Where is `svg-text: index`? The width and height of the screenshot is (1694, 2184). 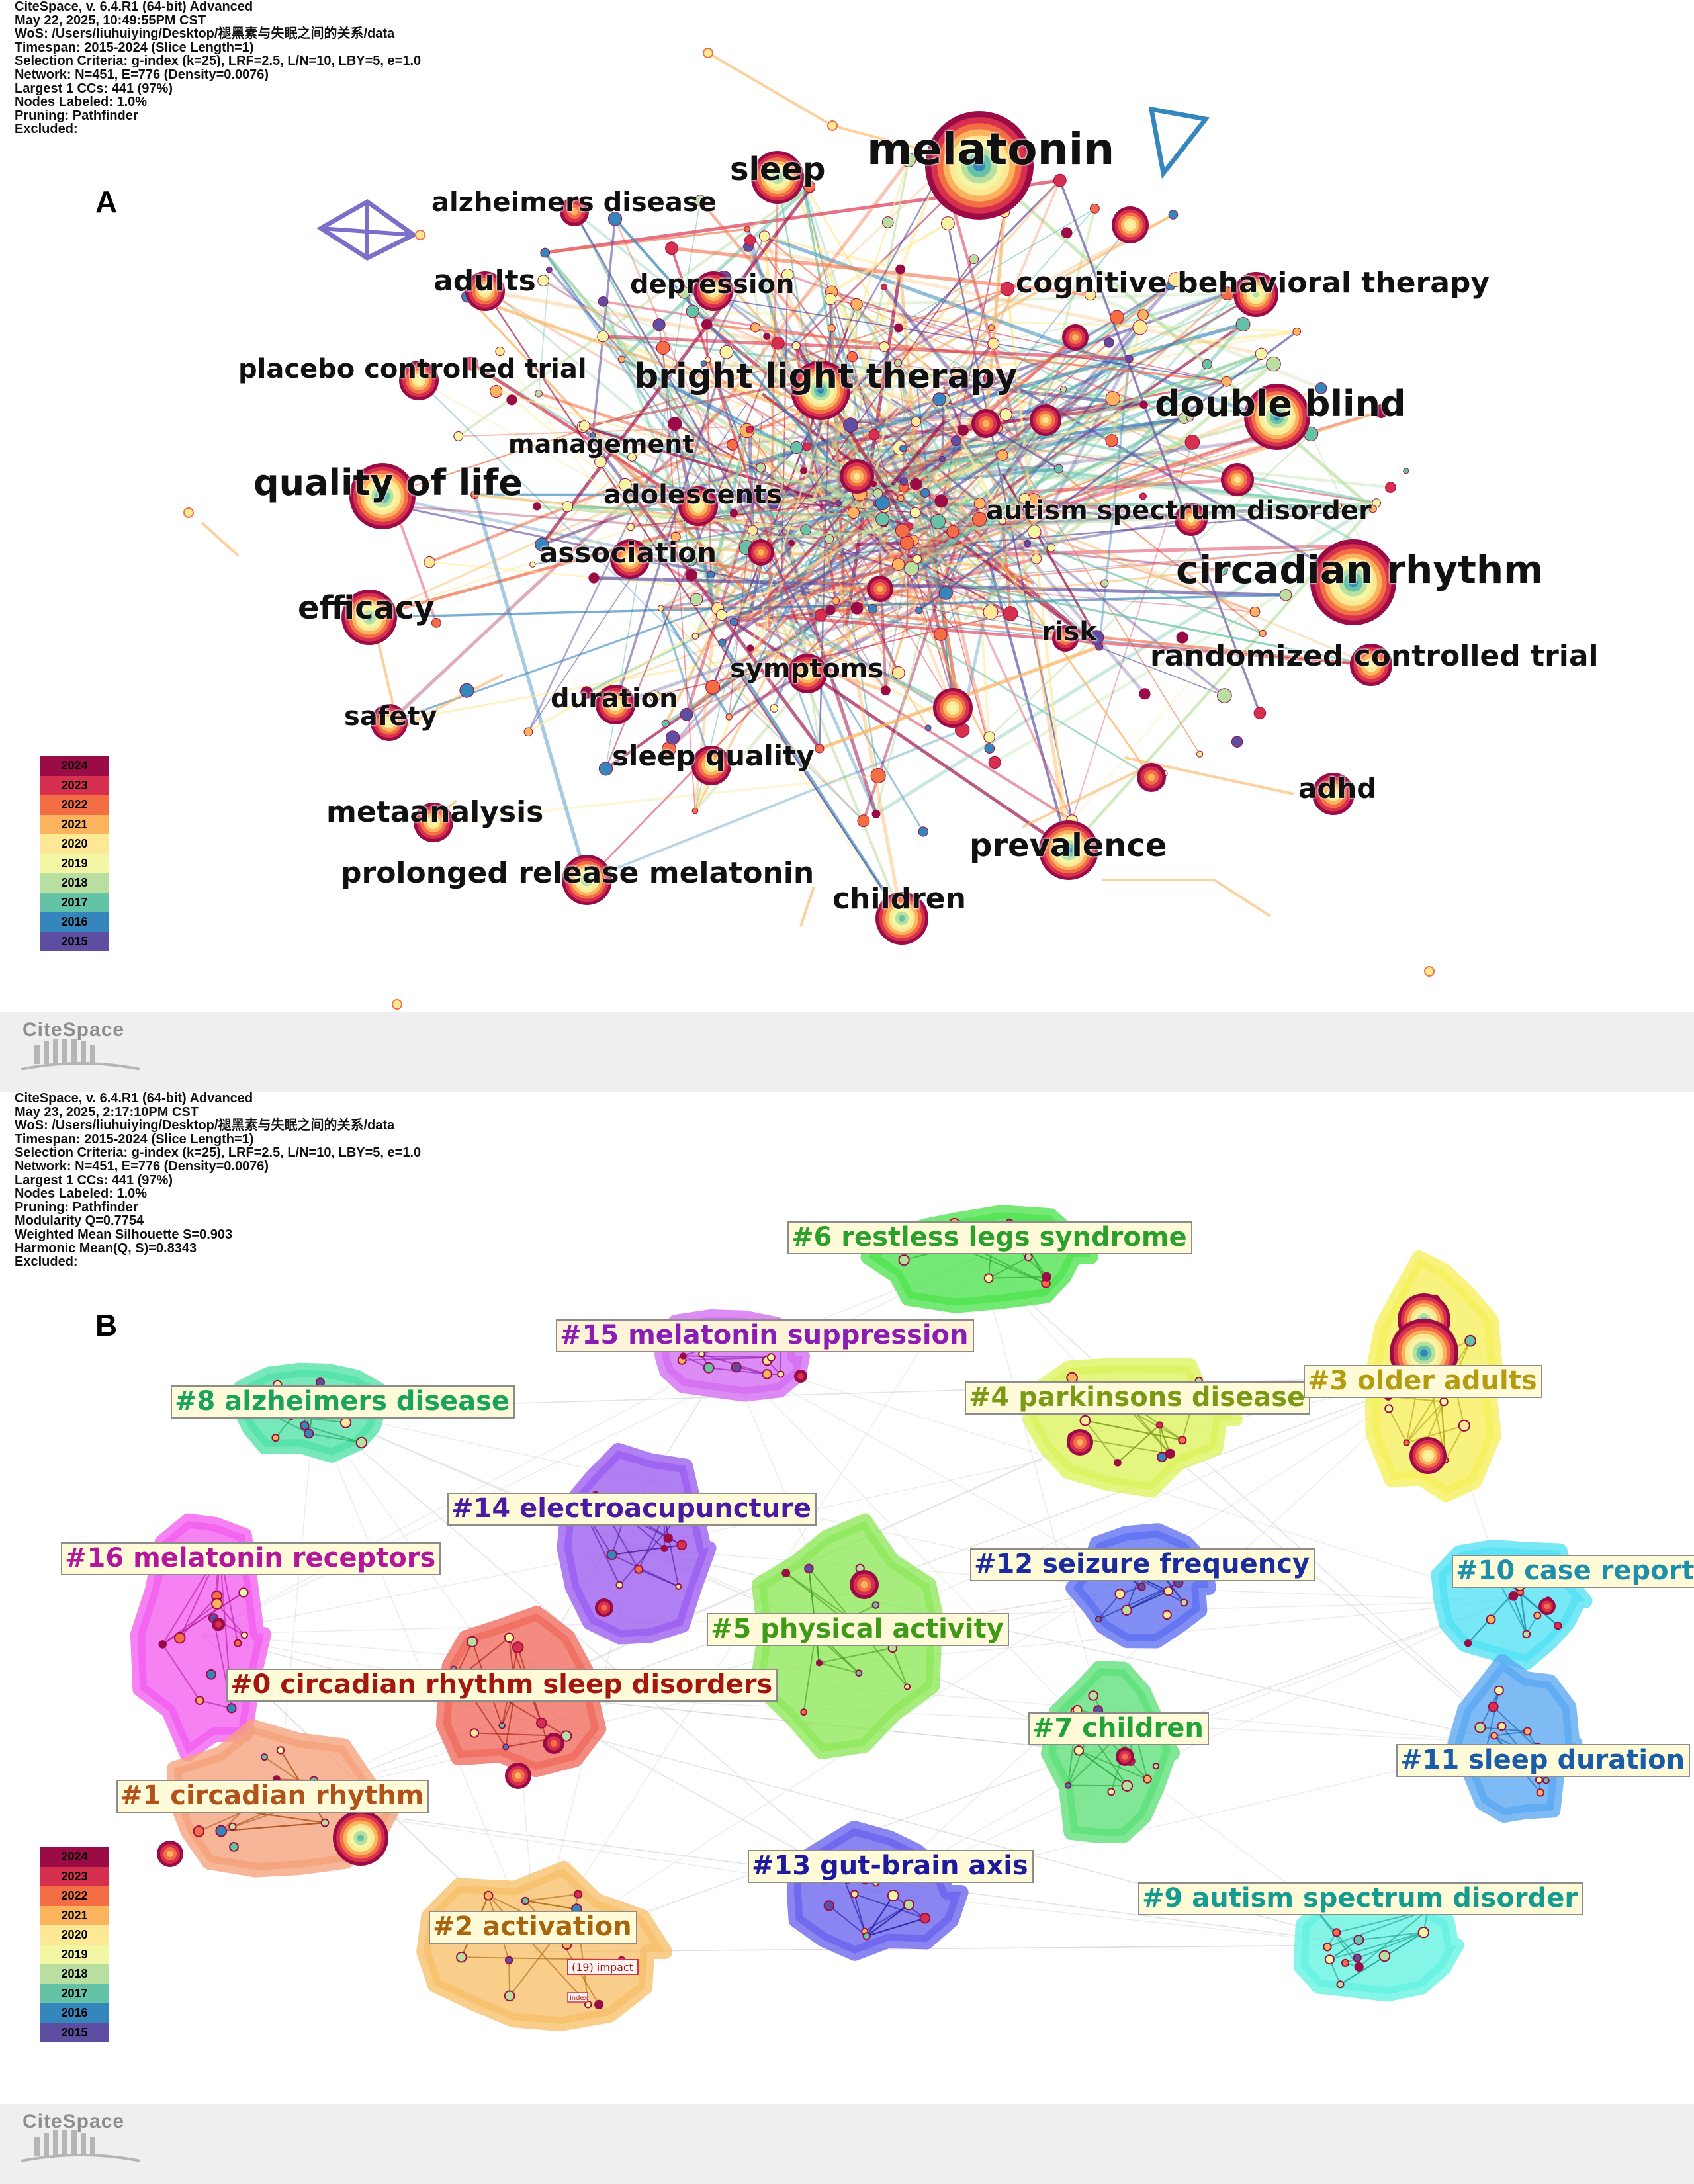
svg-text: index is located at coordinates (579, 1999).